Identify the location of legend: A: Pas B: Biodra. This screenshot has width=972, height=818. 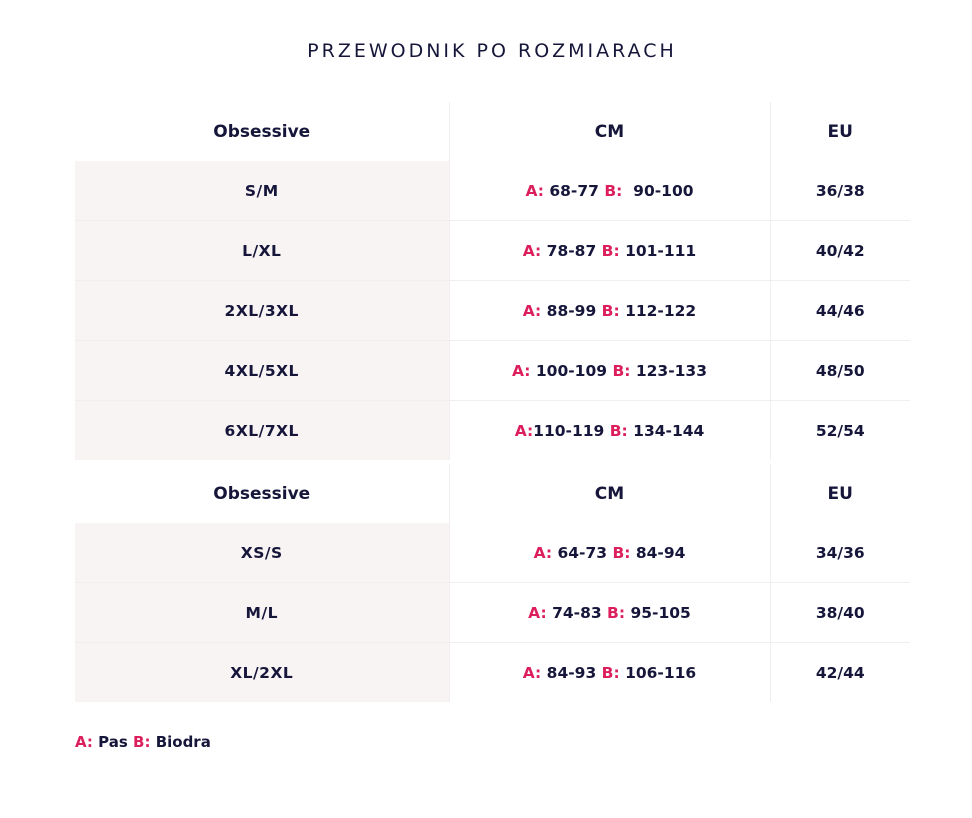
(143, 742).